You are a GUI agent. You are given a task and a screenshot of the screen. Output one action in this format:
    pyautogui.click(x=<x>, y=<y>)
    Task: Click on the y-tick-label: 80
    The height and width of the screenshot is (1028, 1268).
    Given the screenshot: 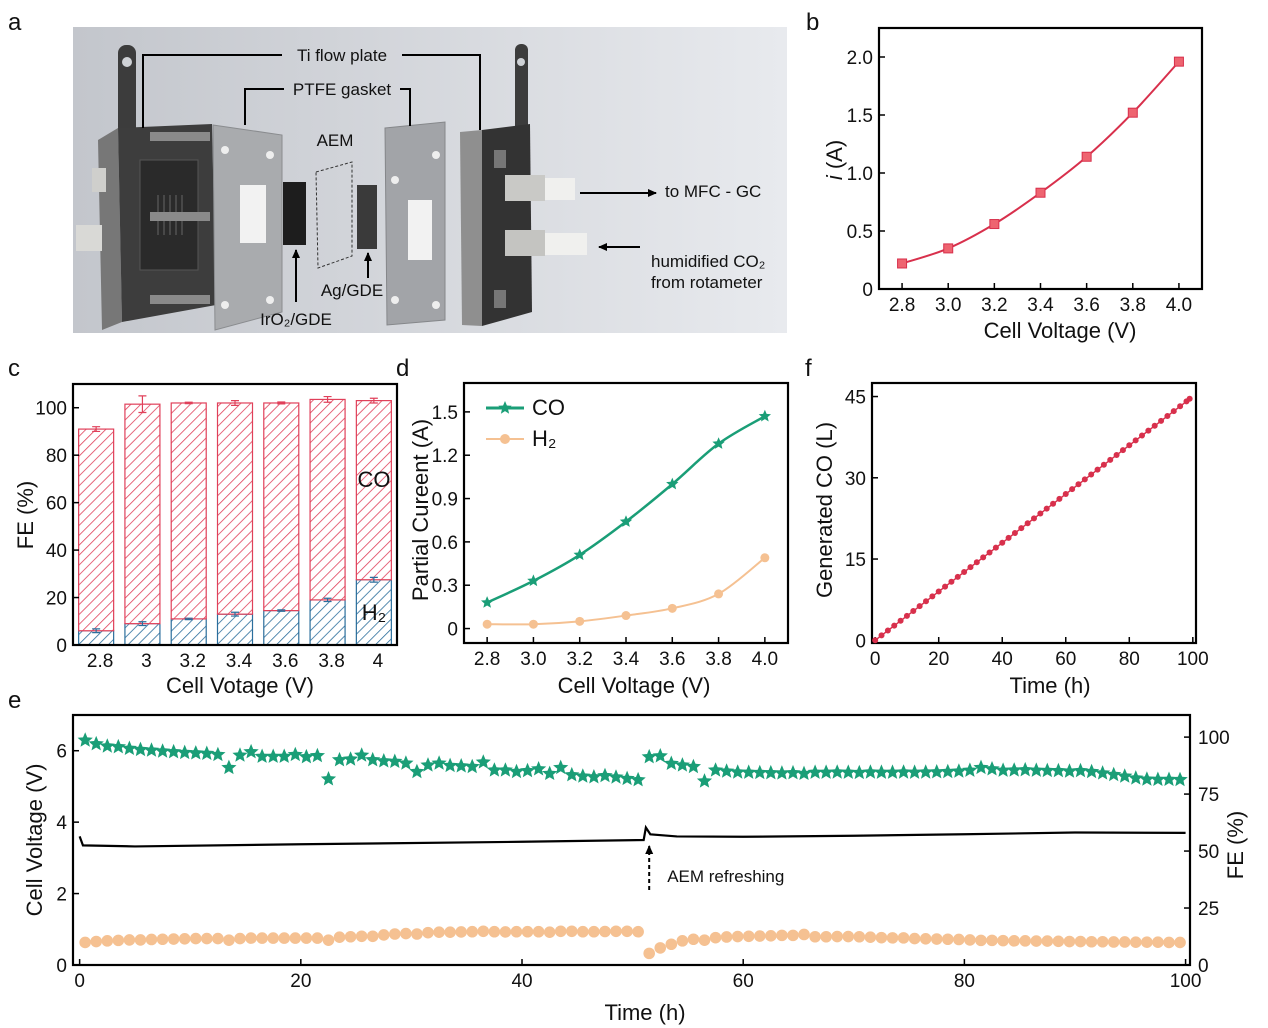 What is the action you would take?
    pyautogui.click(x=56, y=456)
    